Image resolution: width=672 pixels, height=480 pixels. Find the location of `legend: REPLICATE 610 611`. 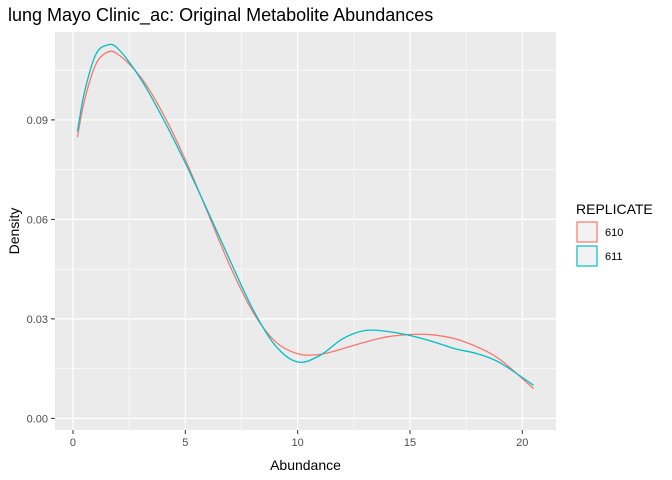

legend: REPLICATE 610 611 is located at coordinates (614, 234).